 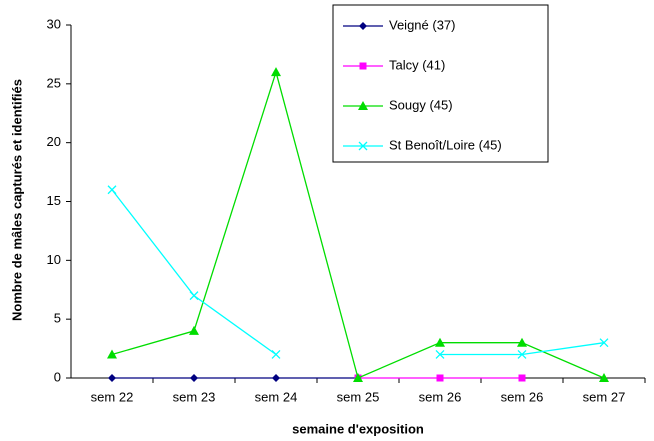 What do you see at coordinates (276, 396) in the screenshot?
I see `x-tick-label: sem 24` at bounding box center [276, 396].